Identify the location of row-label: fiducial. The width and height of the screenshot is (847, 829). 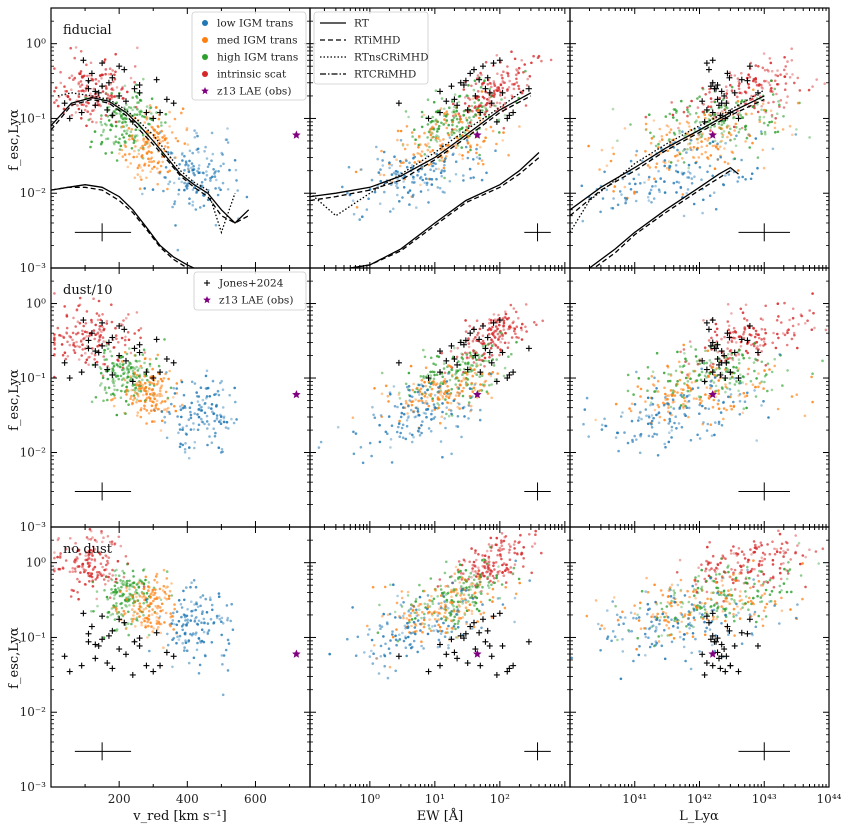
(87, 30).